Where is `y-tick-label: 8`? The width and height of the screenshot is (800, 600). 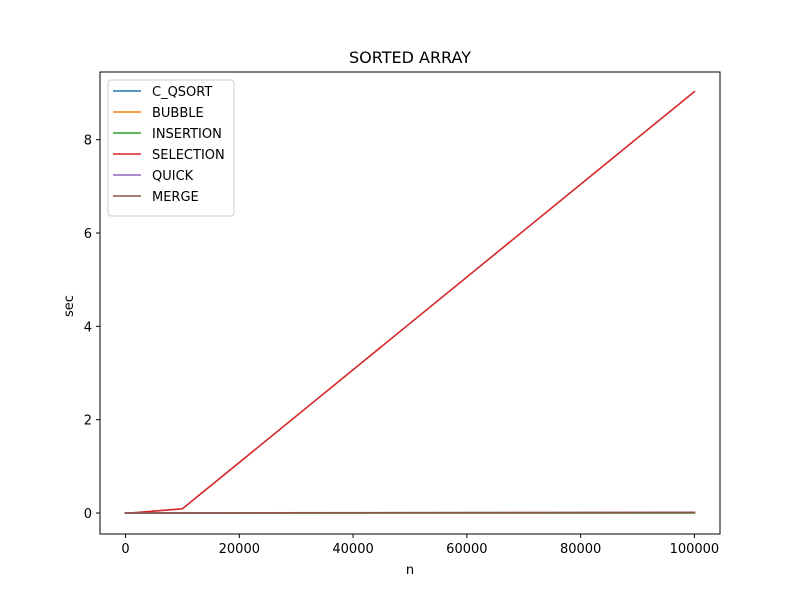
y-tick-label: 8 is located at coordinates (88, 141).